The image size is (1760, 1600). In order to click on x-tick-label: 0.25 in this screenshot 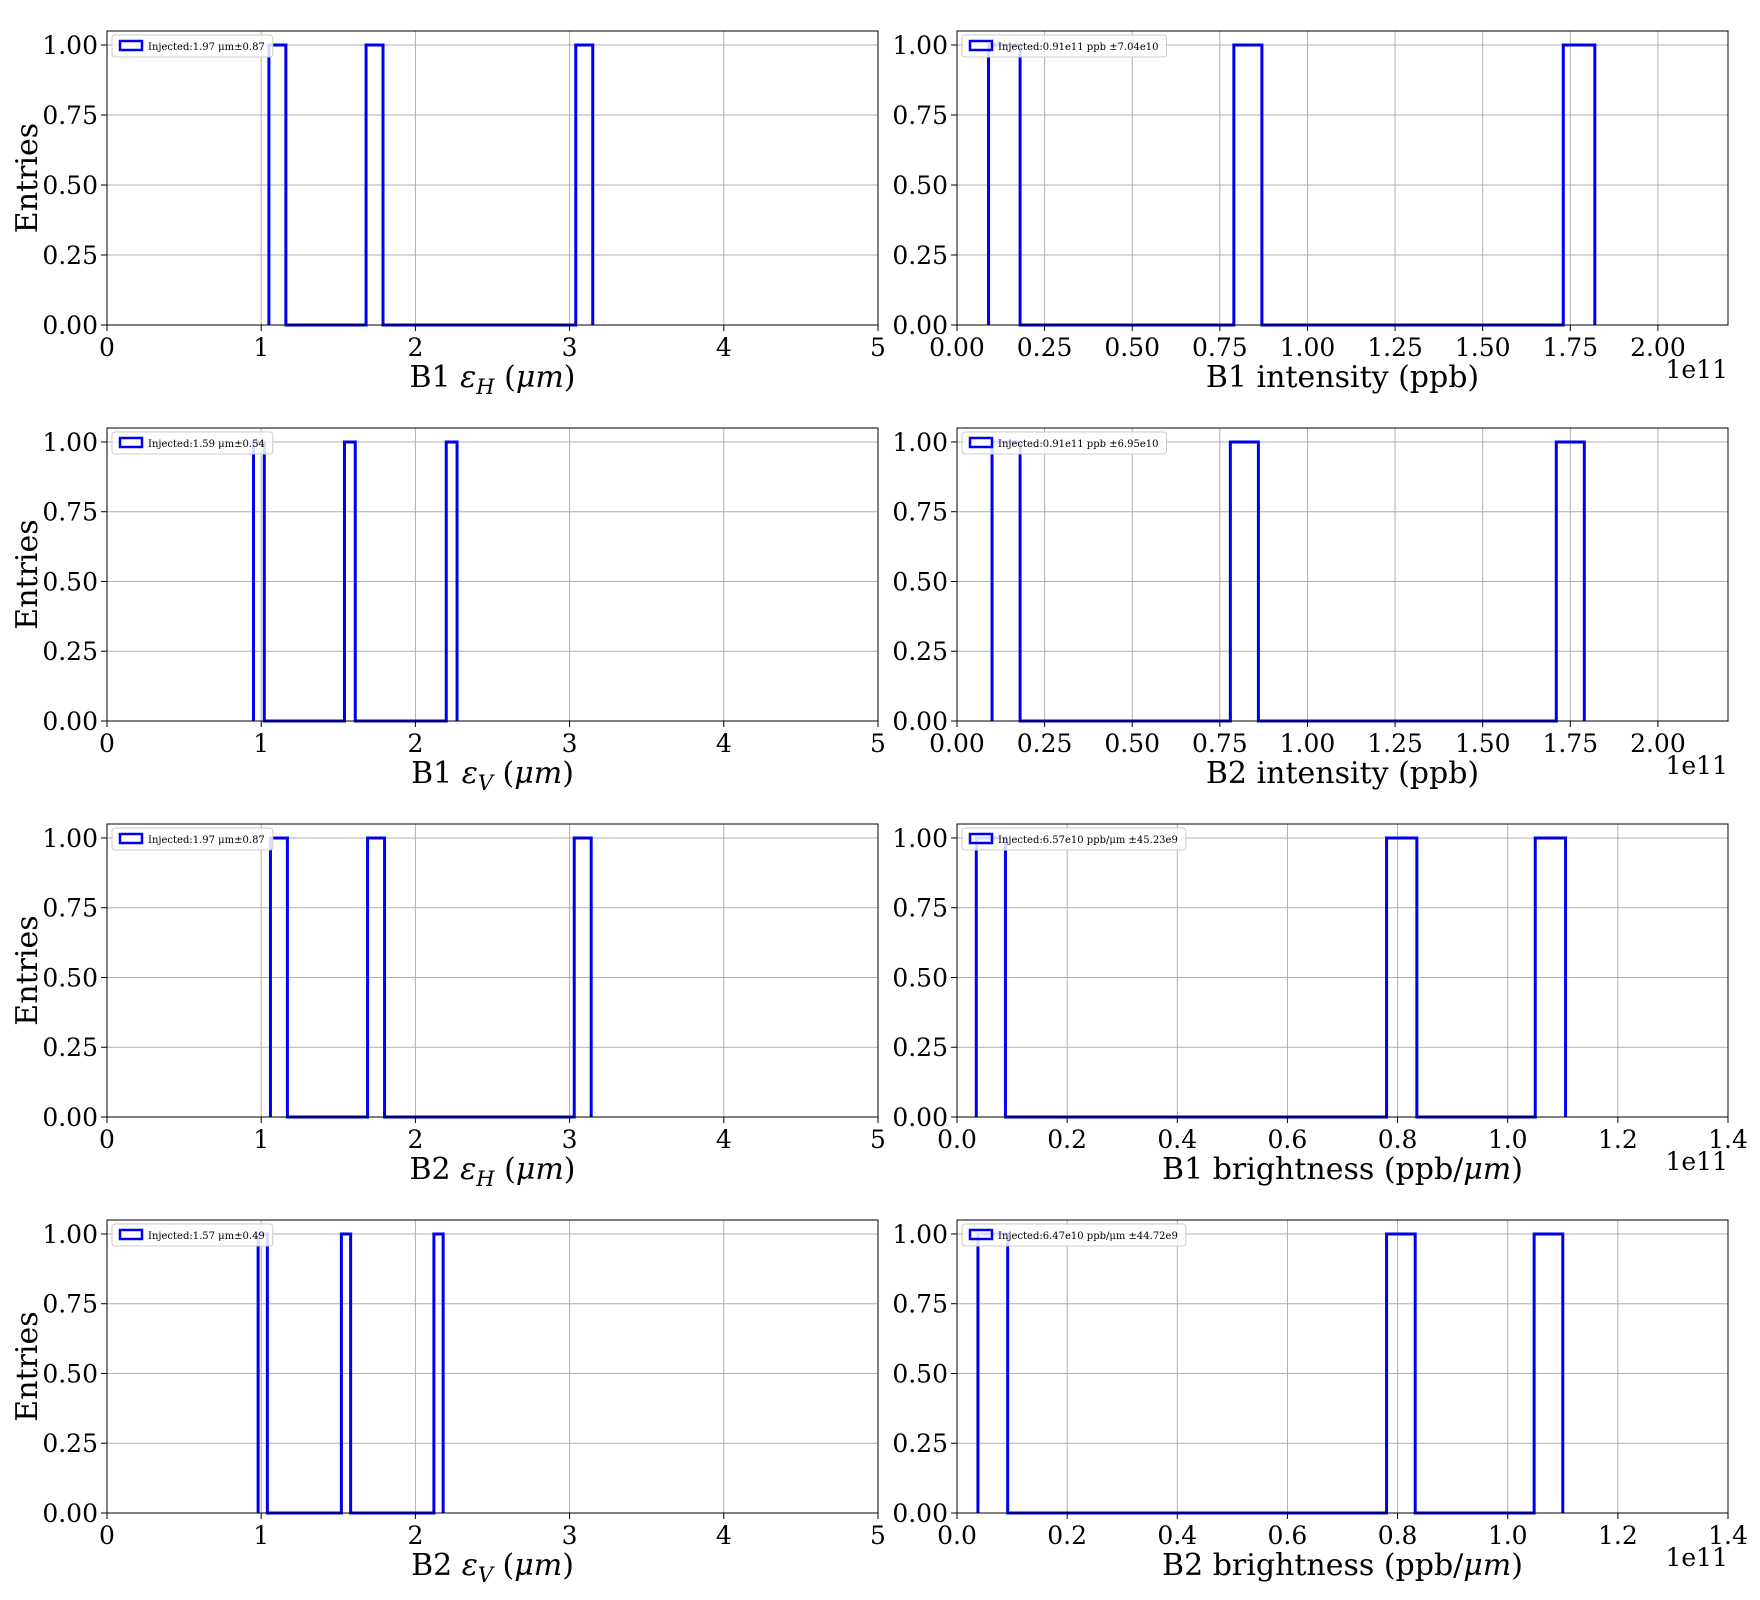, I will do `click(1045, 347)`.